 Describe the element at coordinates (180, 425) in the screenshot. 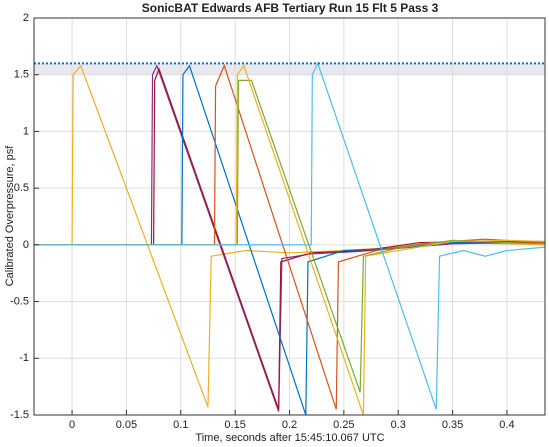

I see `x-tick-label: 0.1` at that location.